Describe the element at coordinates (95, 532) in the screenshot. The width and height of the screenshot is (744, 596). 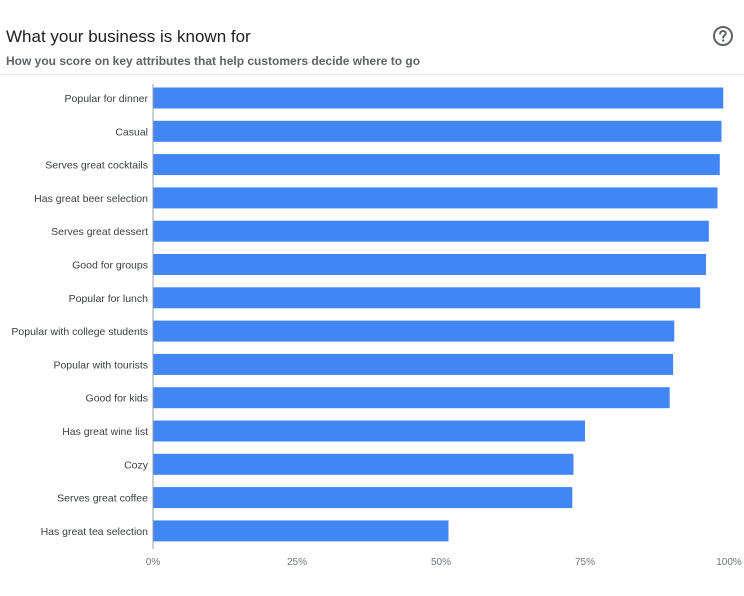
I see `category-label: Has great tea selection` at that location.